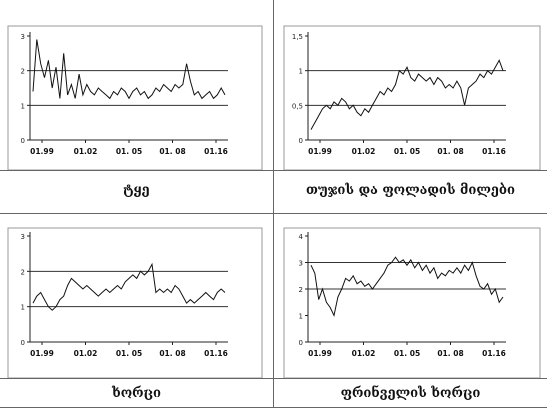  I want to click on frame-caption-top-lower, so click(273, 378).